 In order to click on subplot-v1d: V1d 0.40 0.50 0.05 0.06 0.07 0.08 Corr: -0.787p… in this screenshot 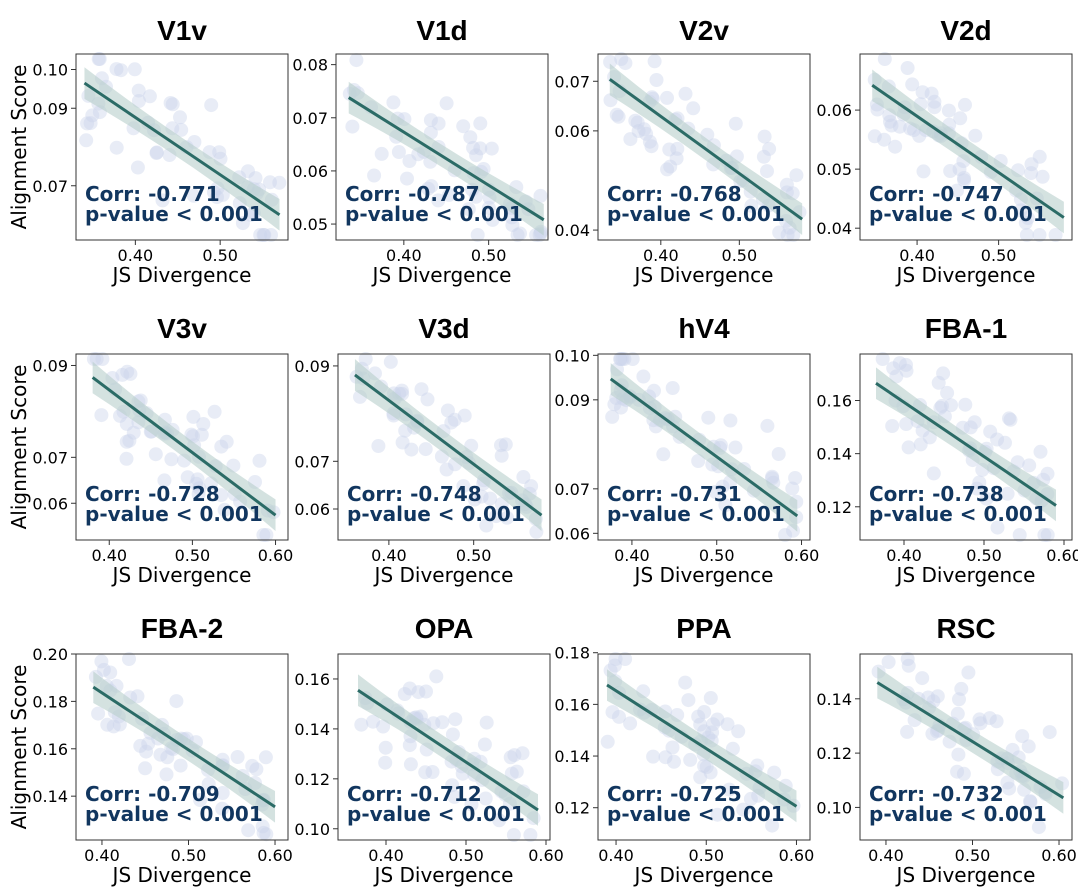, I will do `click(420, 151)`.